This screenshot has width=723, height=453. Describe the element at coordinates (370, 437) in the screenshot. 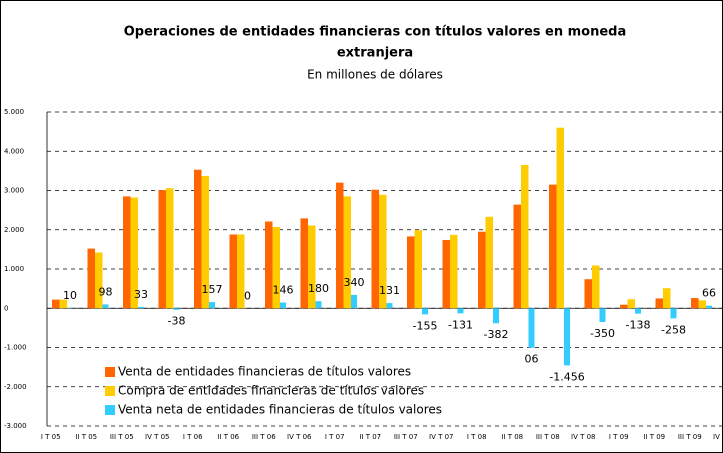

I see `x-tick-label: II T 07` at that location.